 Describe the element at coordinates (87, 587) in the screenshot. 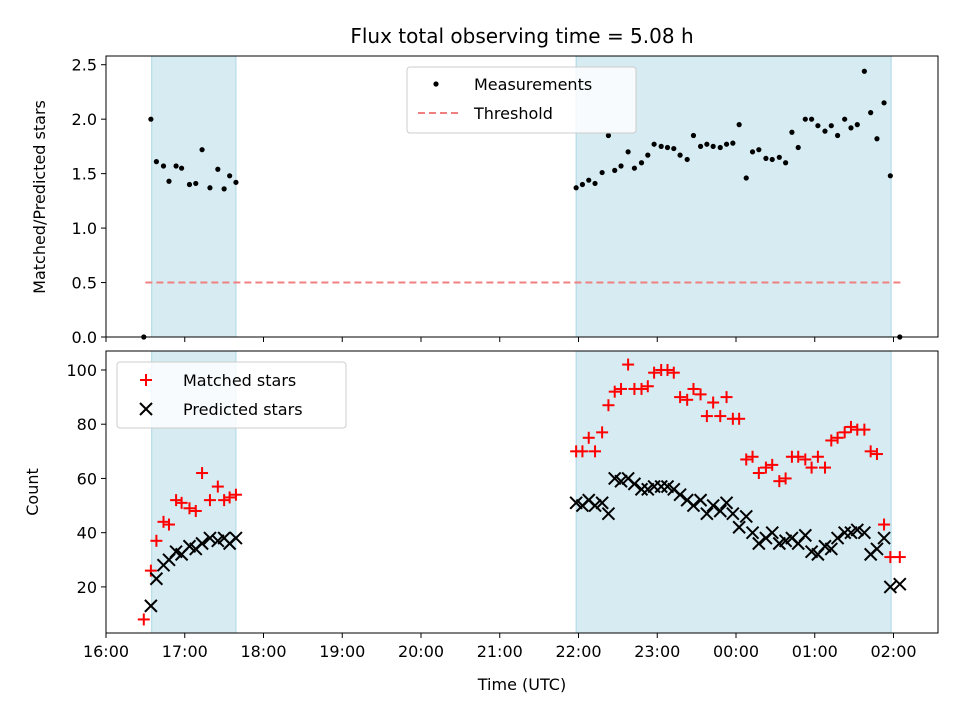

I see `bottom-y-tick-label: 20` at that location.